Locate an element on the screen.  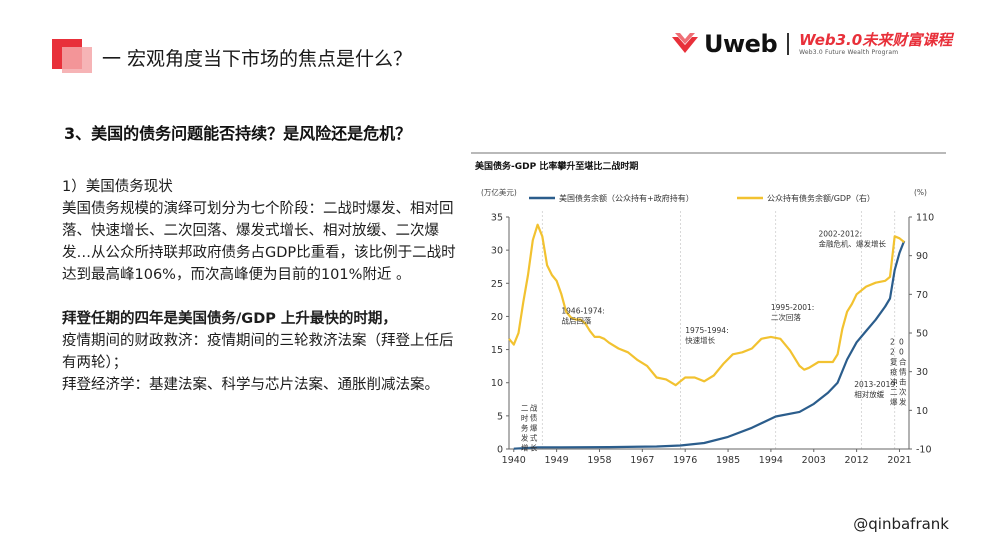
x-tick-label: 1967 is located at coordinates (642, 460).